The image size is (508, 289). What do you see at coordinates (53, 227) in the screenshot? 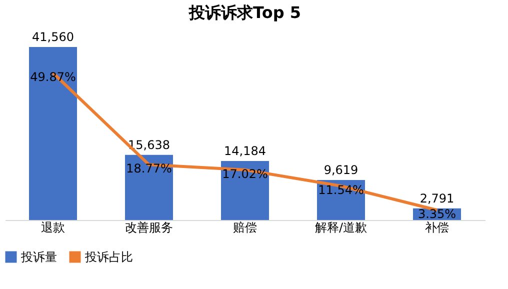
I see `x-tick-label: 退款` at bounding box center [53, 227].